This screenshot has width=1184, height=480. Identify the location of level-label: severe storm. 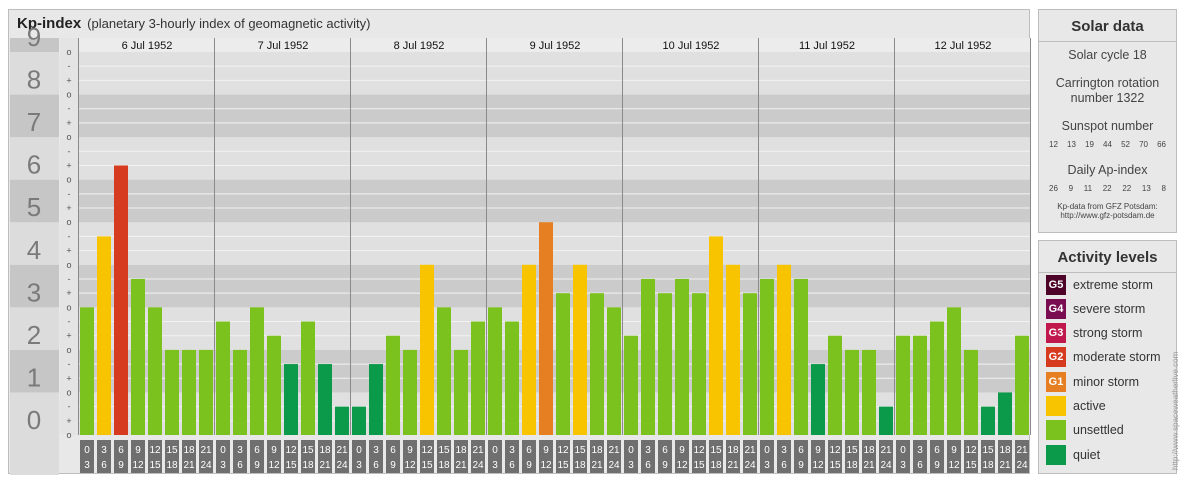
(1109, 309).